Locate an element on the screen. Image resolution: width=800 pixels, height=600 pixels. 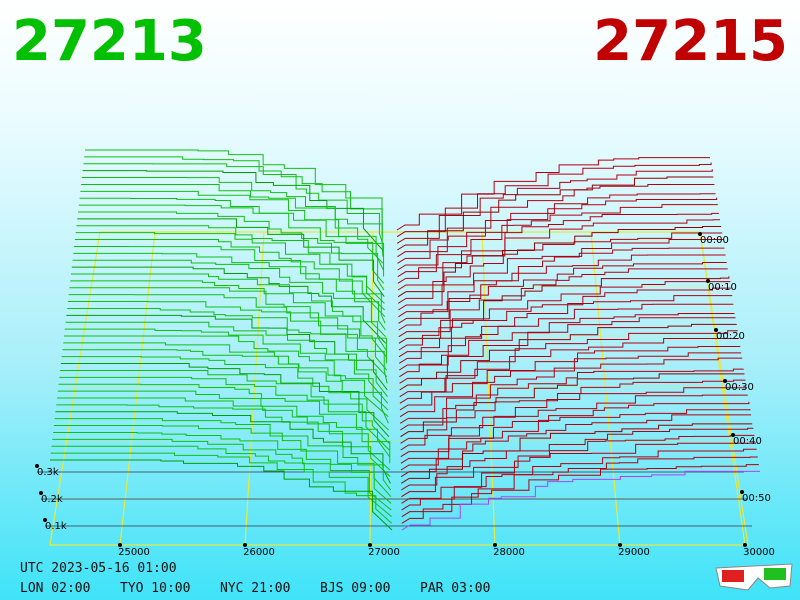
clock: TYO 10:00 is located at coordinates (155, 588).